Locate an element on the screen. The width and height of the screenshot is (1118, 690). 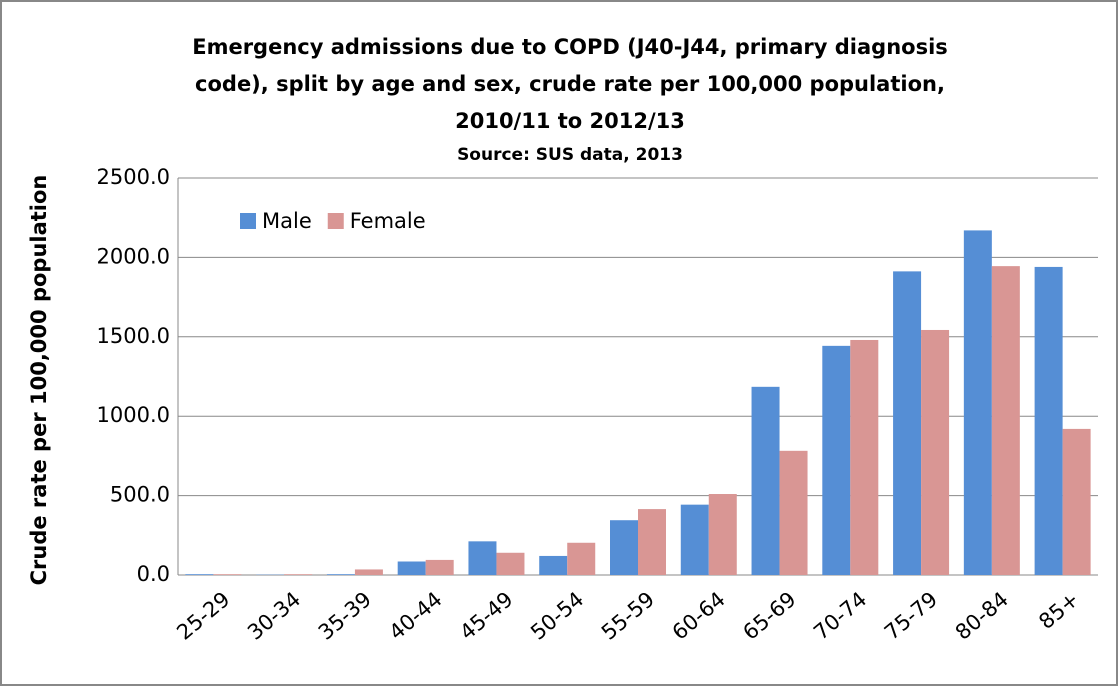
y-tick-label: 2000.0 is located at coordinates (133, 256).